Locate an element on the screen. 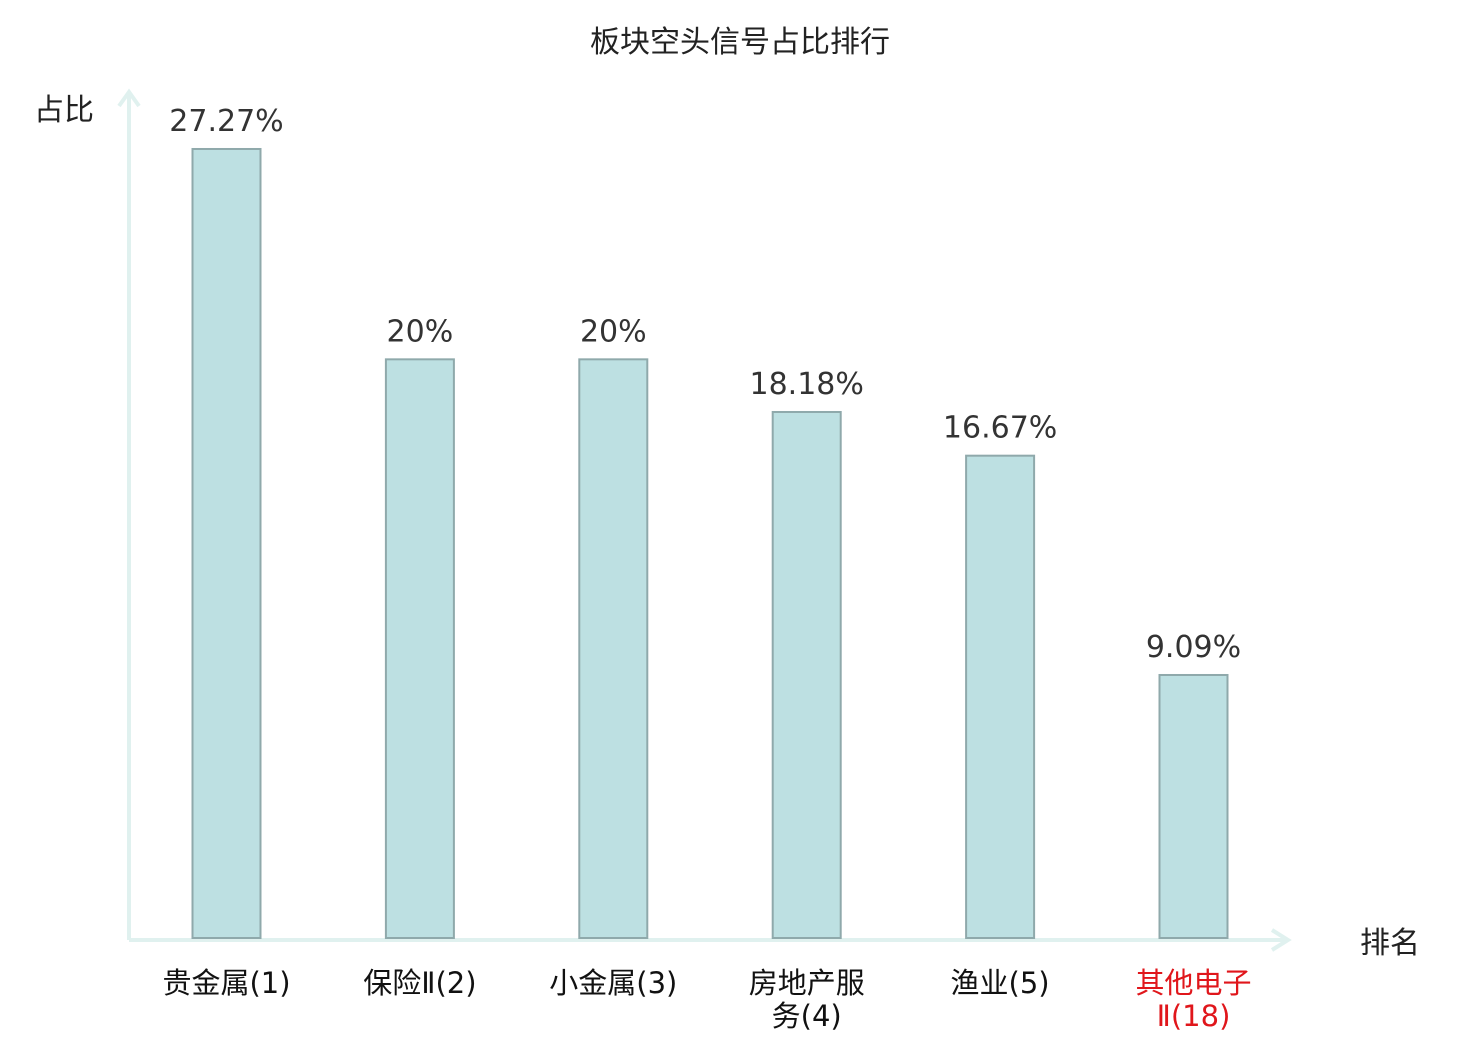 This screenshot has width=1480, height=1044. category-label: 房地产服 is located at coordinates (807, 983).